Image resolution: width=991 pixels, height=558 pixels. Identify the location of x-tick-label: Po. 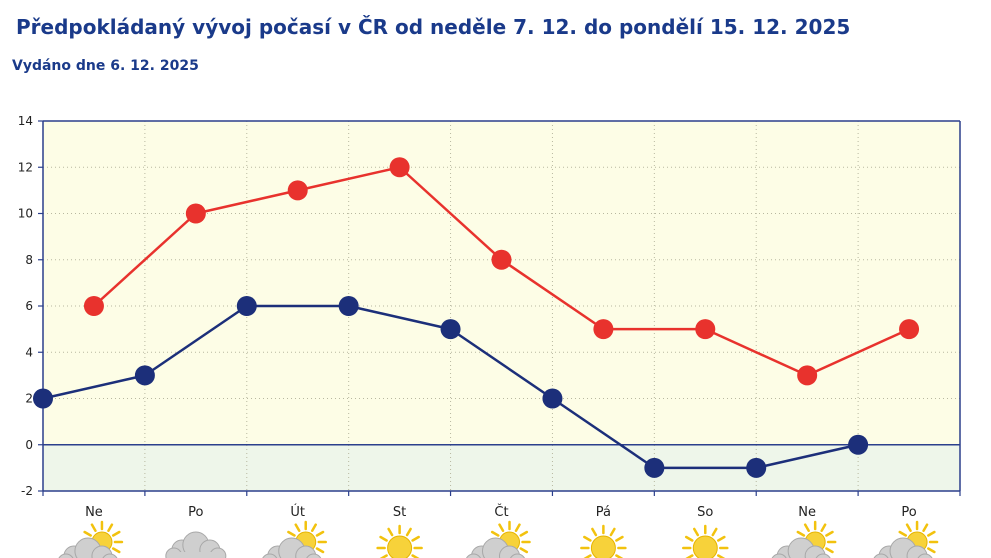
(195, 512).